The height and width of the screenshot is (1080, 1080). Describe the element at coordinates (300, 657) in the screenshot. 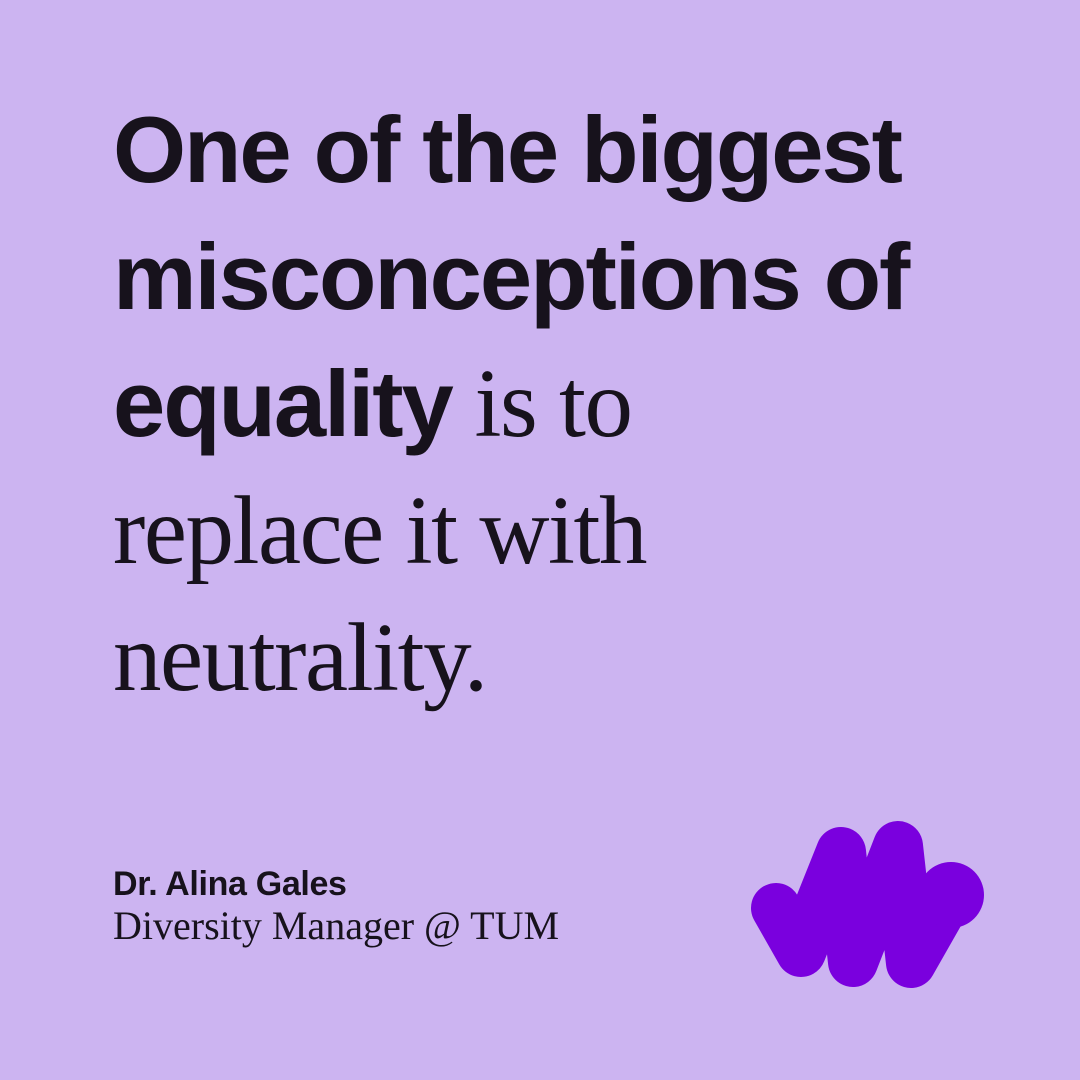

I see `quote-serif-segment: neutrality.` at that location.